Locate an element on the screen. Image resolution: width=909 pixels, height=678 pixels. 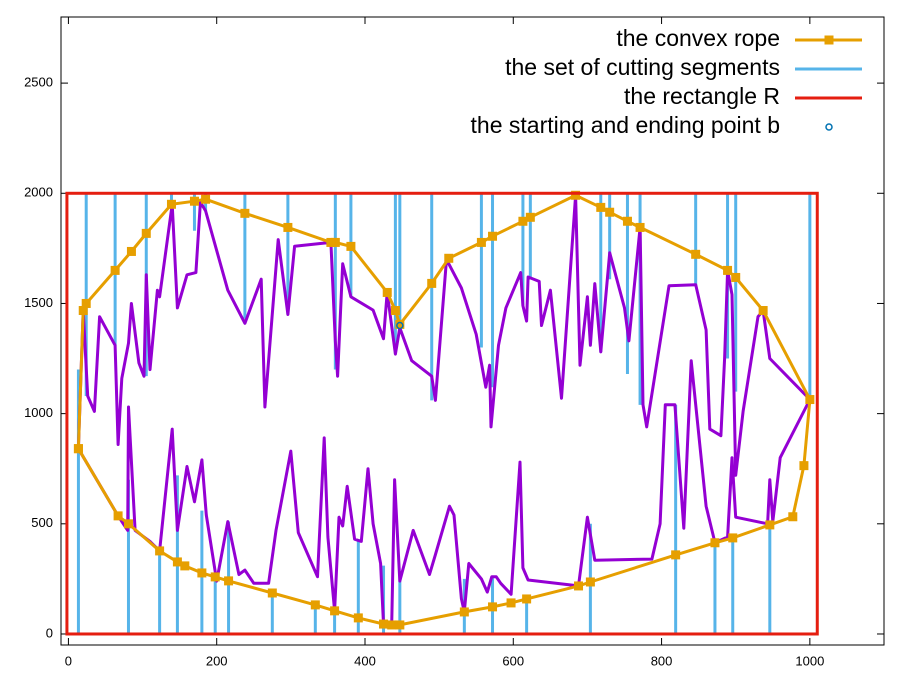
start-point is located at coordinates (400, 325).